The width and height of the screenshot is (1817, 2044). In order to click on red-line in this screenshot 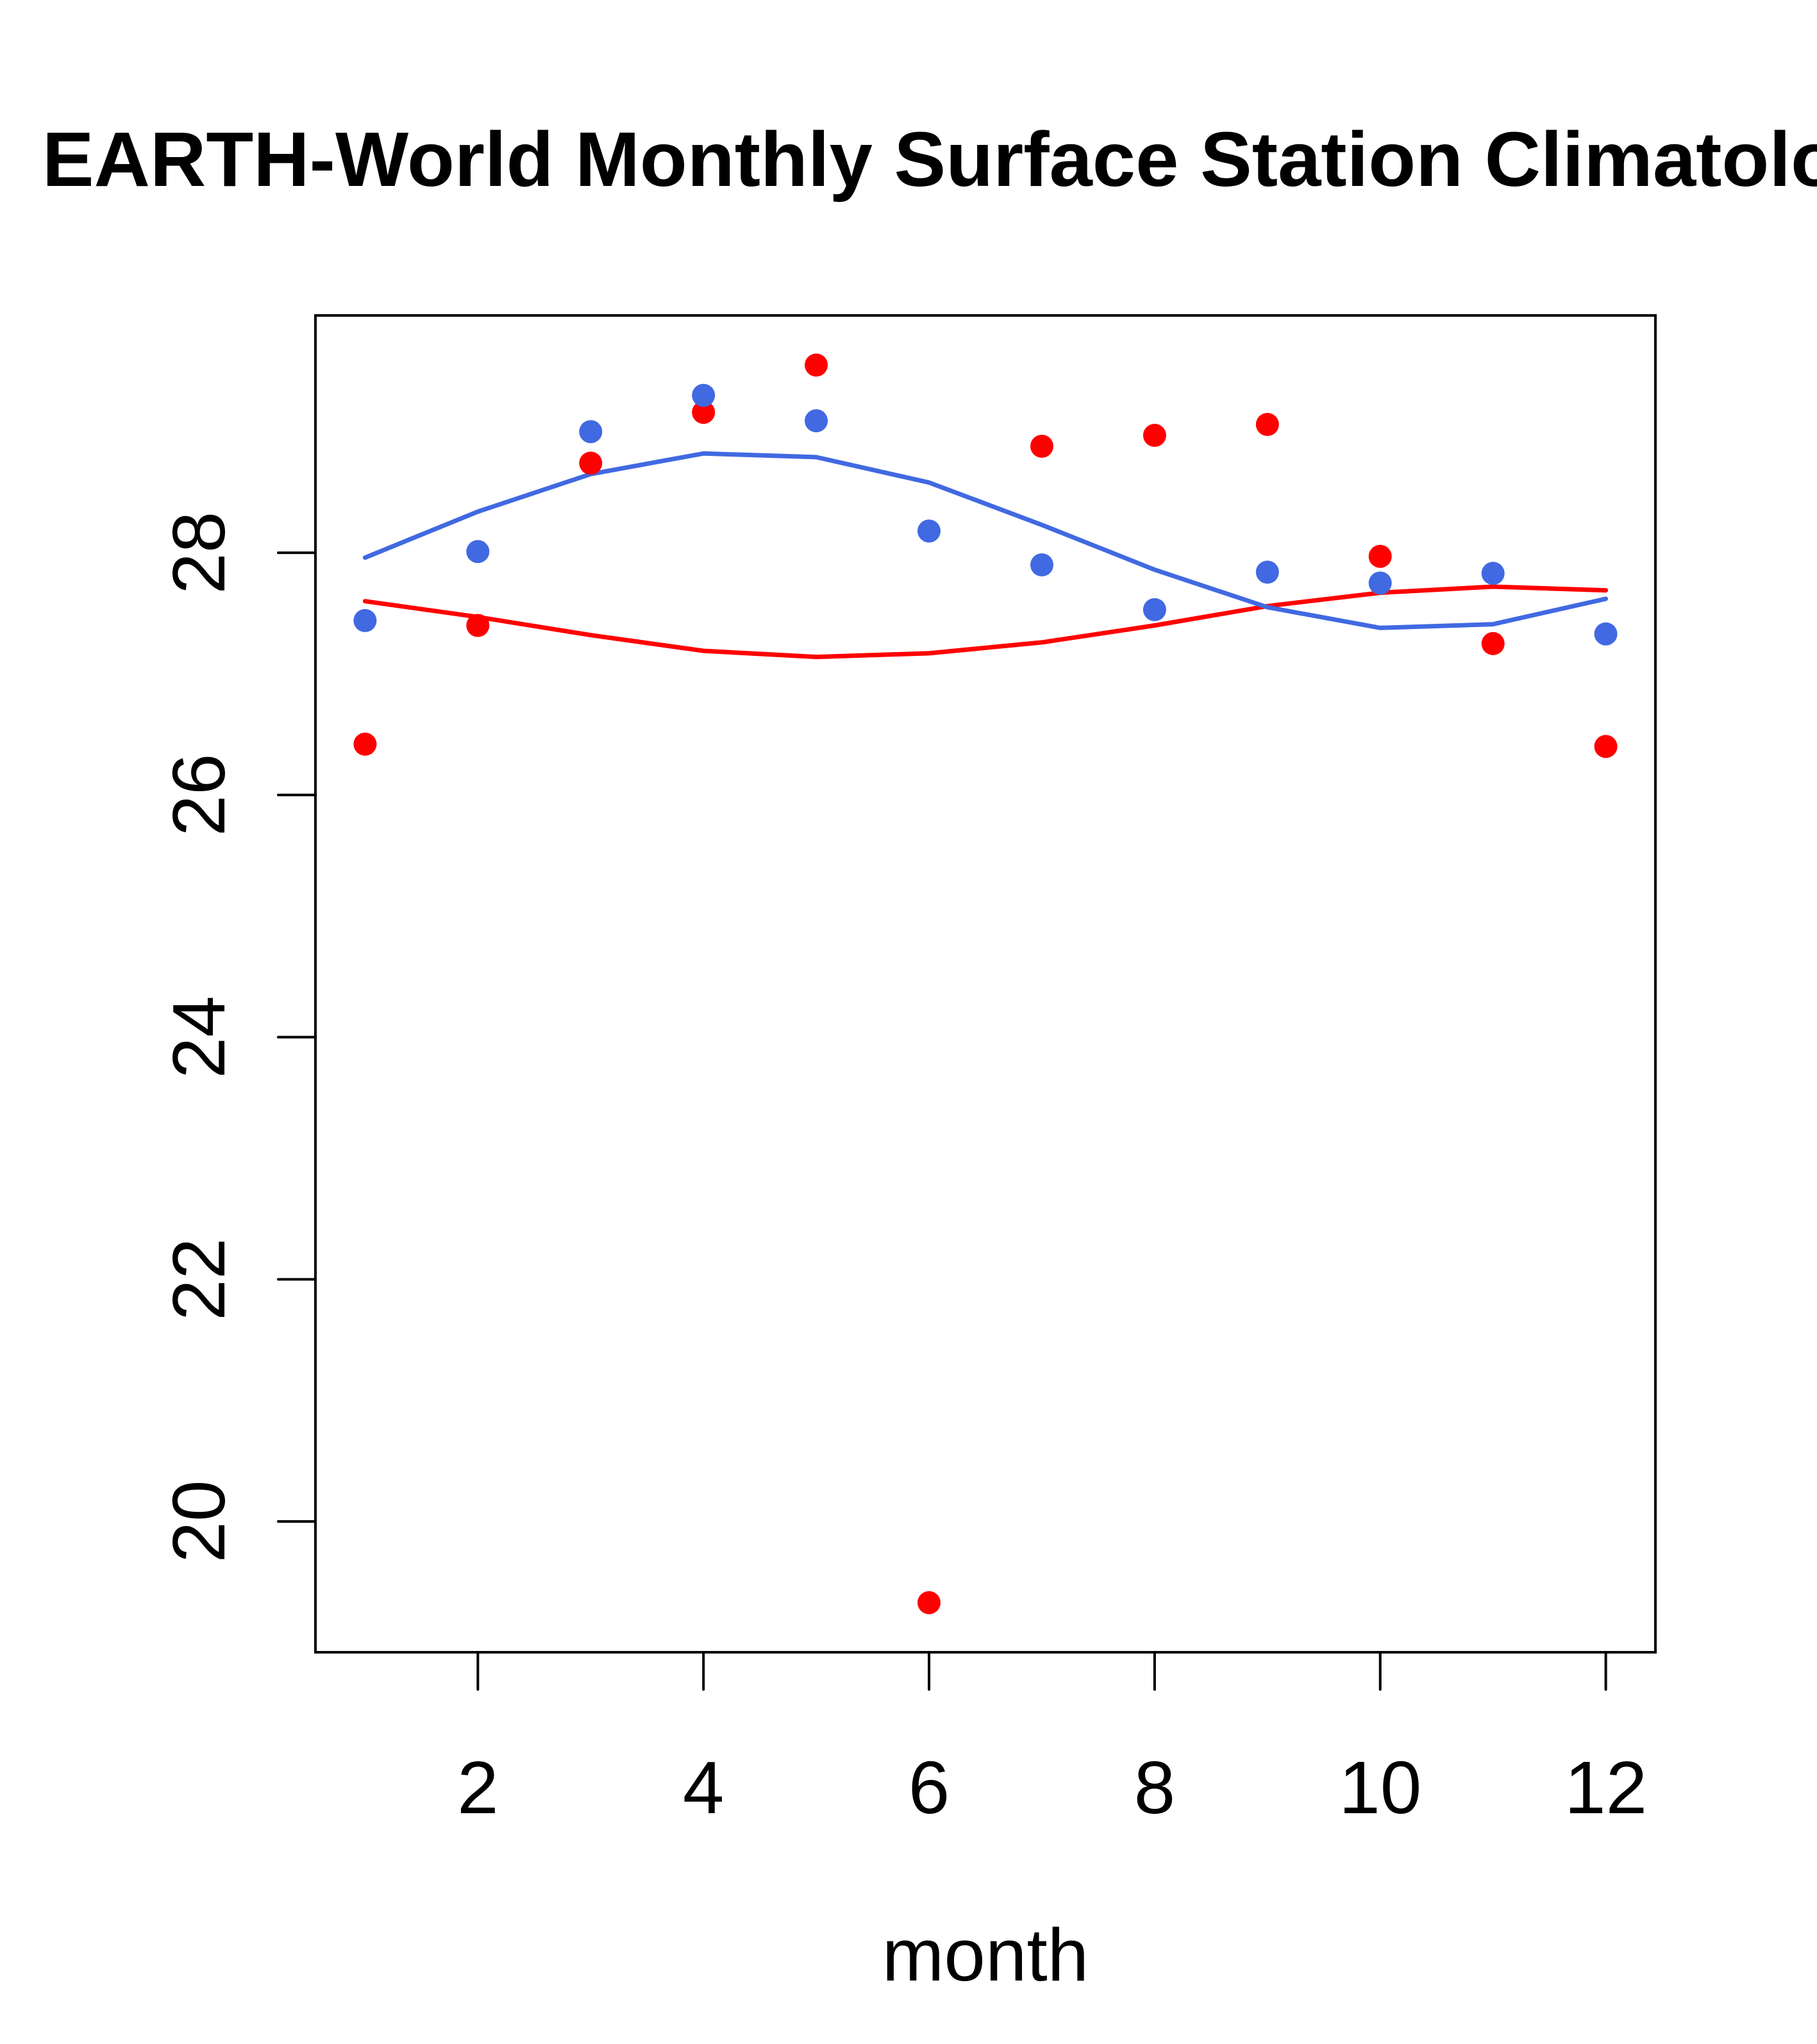, I will do `click(986, 622)`.